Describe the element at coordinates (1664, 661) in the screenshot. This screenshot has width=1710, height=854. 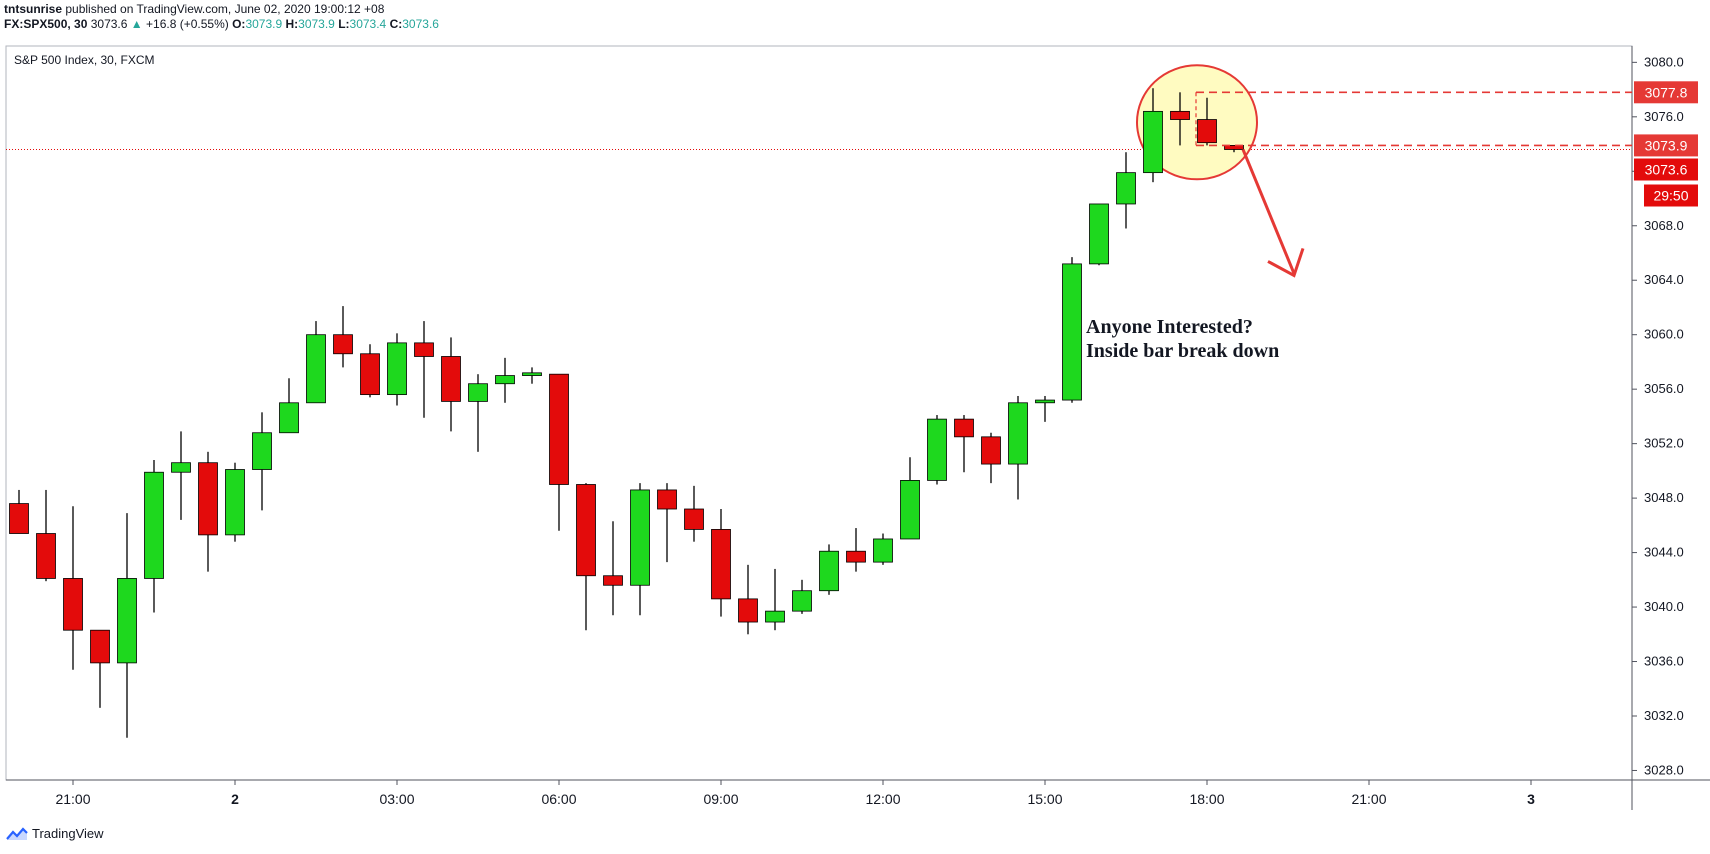
I see `y-tick-label: 3036.0` at that location.